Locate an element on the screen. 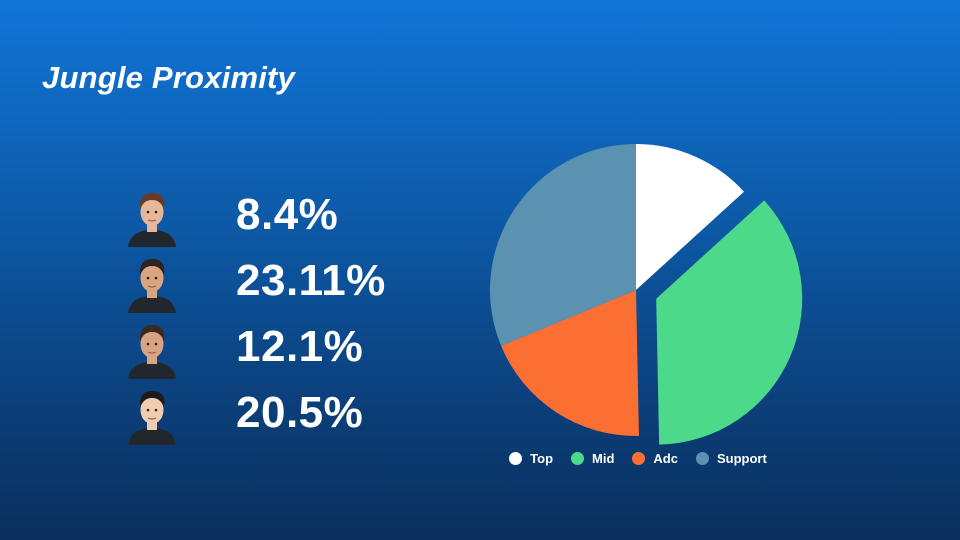  player-row-2: 23.11% is located at coordinates (284, 283).